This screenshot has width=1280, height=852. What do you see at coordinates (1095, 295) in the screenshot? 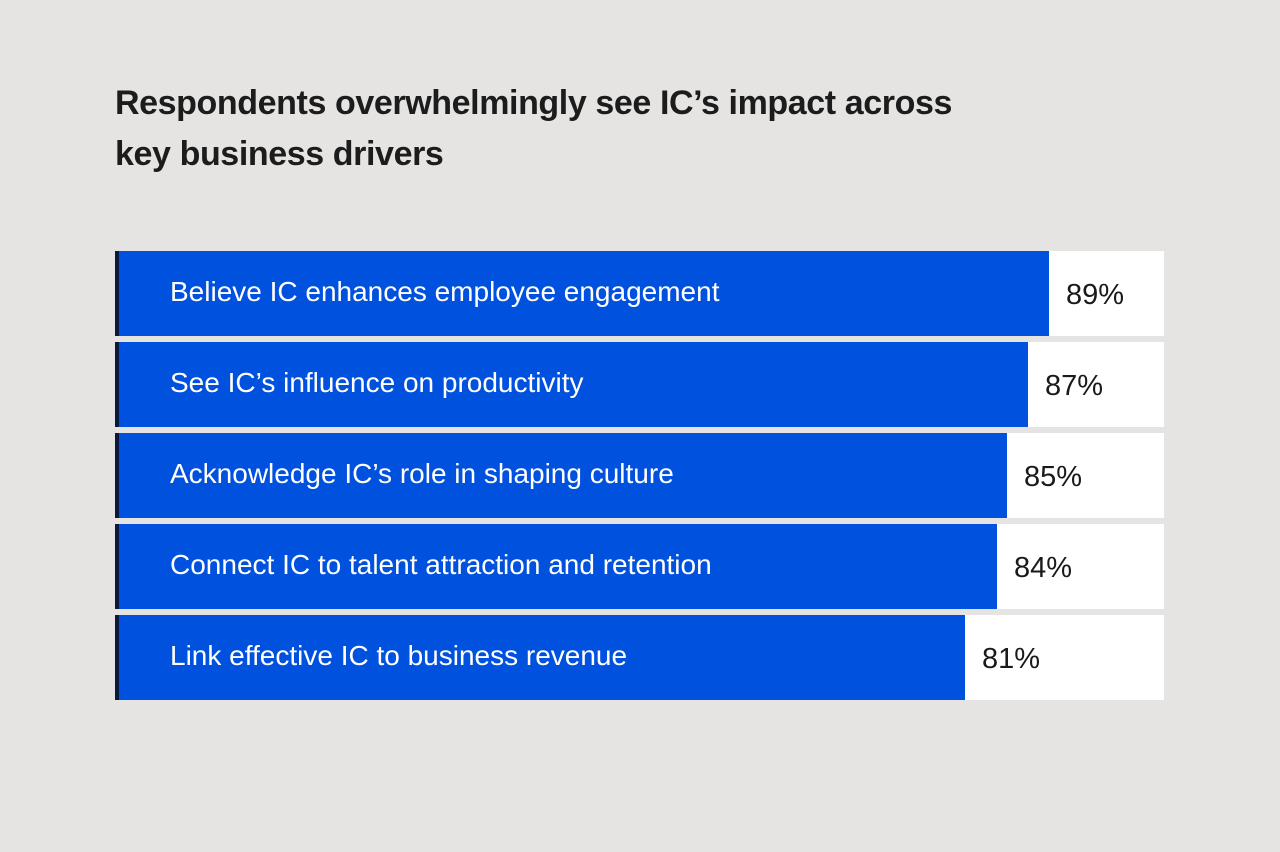
I see `bar-value-label: 89%` at bounding box center [1095, 295].